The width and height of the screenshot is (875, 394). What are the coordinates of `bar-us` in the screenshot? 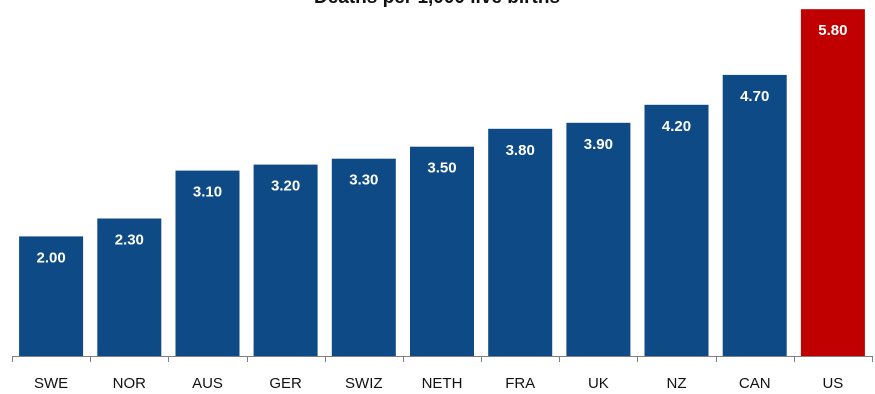 It's located at (832, 182).